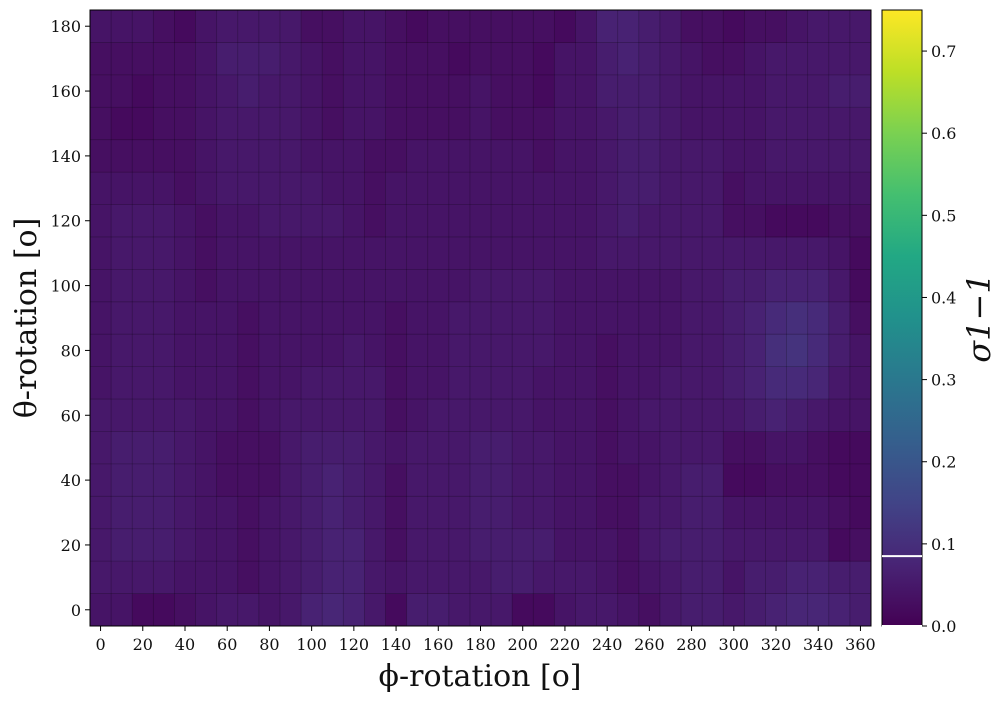 The image size is (1003, 704). What do you see at coordinates (65, 221) in the screenshot?
I see `y-tick-label: 120` at bounding box center [65, 221].